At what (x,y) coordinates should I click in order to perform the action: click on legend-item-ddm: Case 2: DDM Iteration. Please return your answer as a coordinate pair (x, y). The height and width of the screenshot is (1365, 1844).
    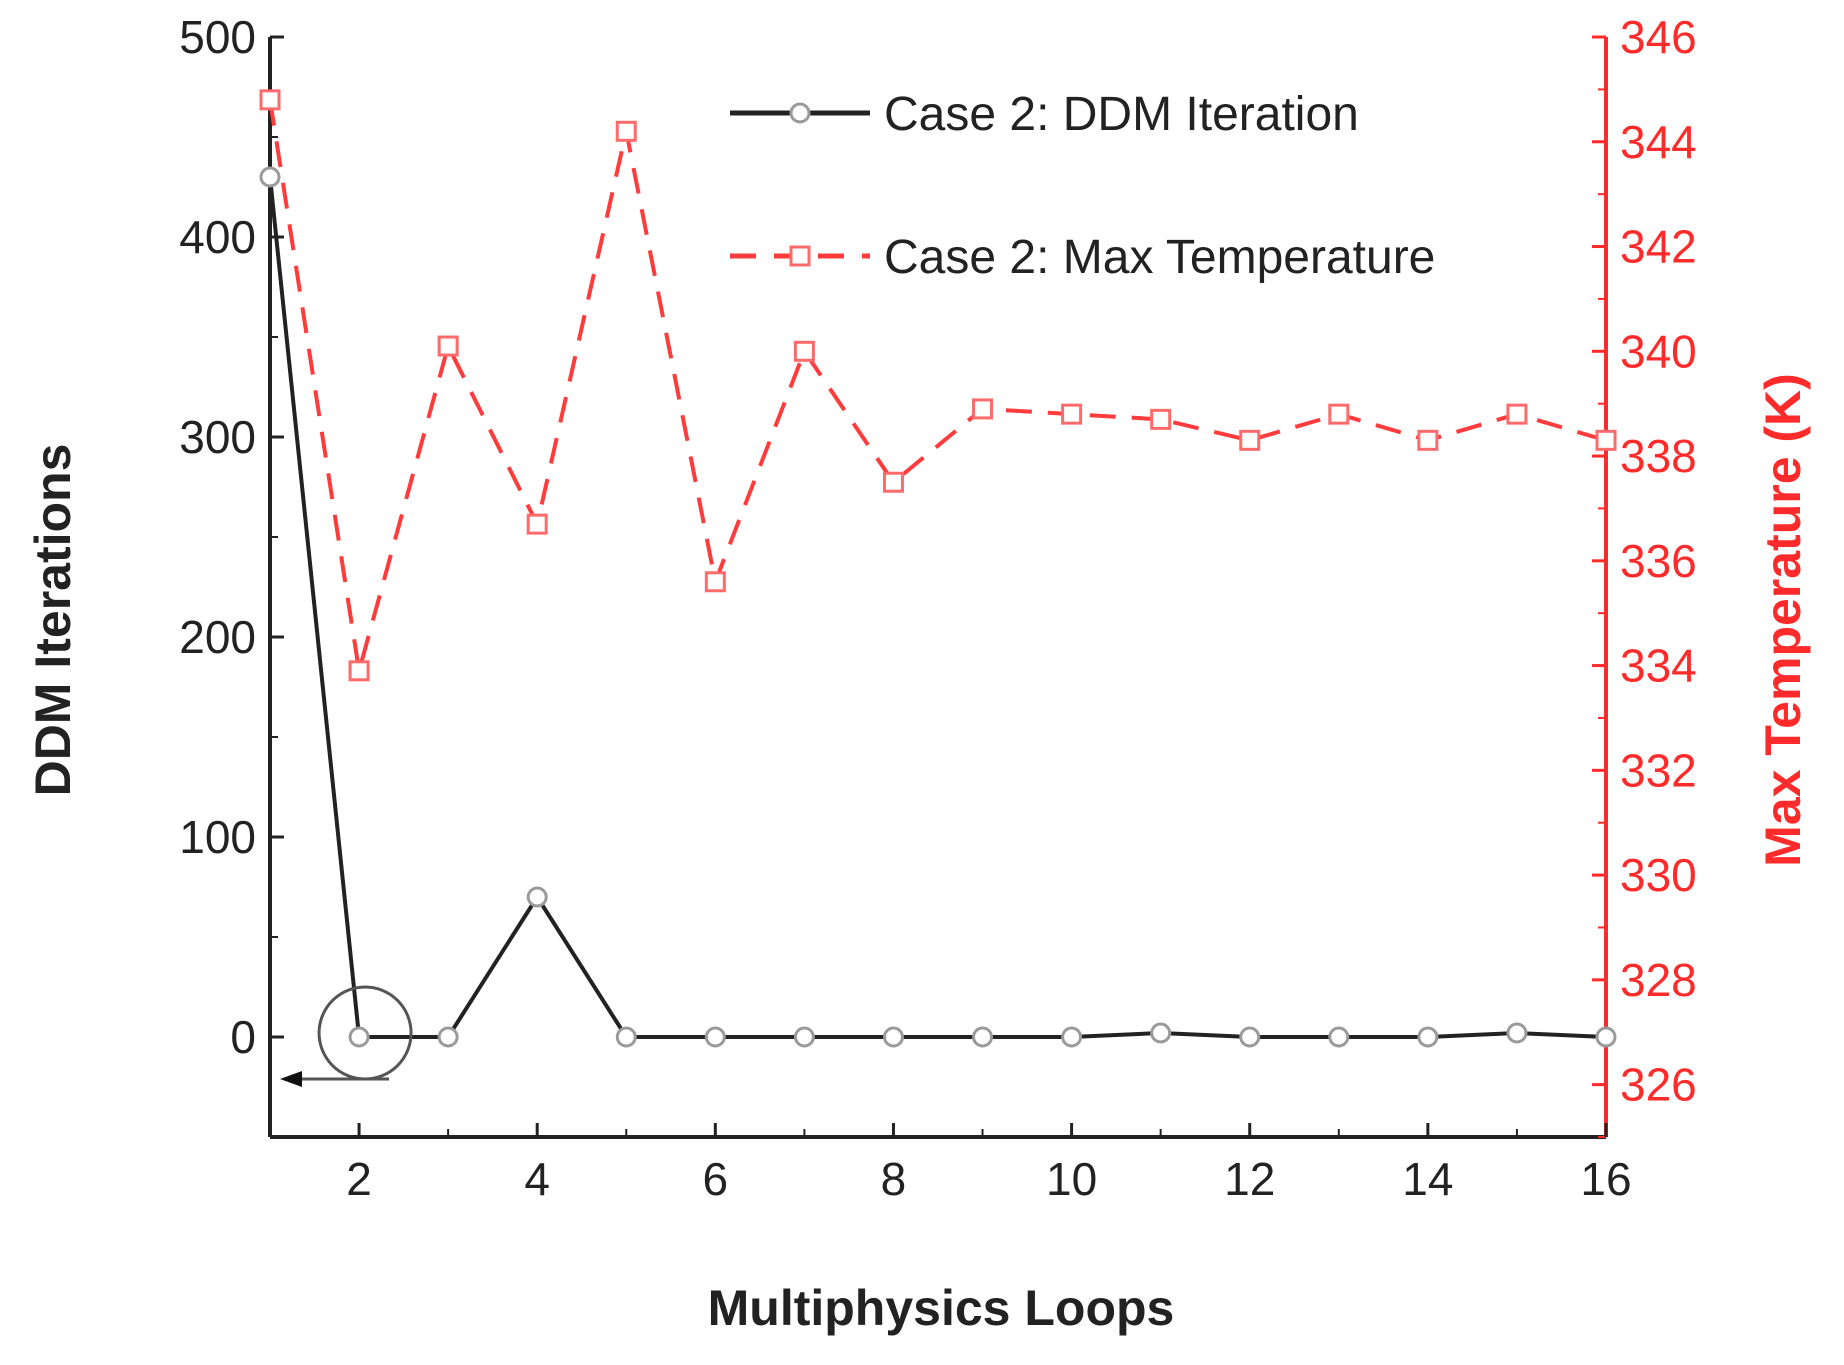
    Looking at the image, I should click on (1044, 114).